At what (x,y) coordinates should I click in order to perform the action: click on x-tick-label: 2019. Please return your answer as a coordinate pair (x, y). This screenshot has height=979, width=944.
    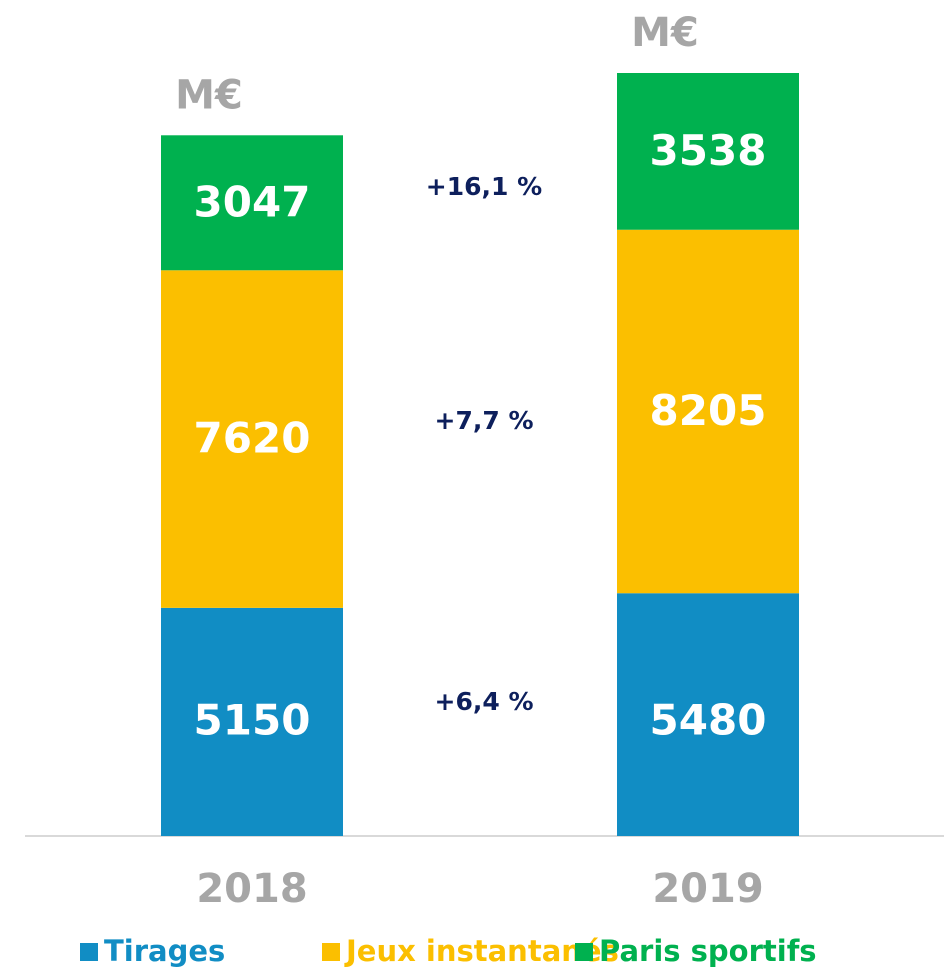
    Looking at the image, I should click on (707, 889).